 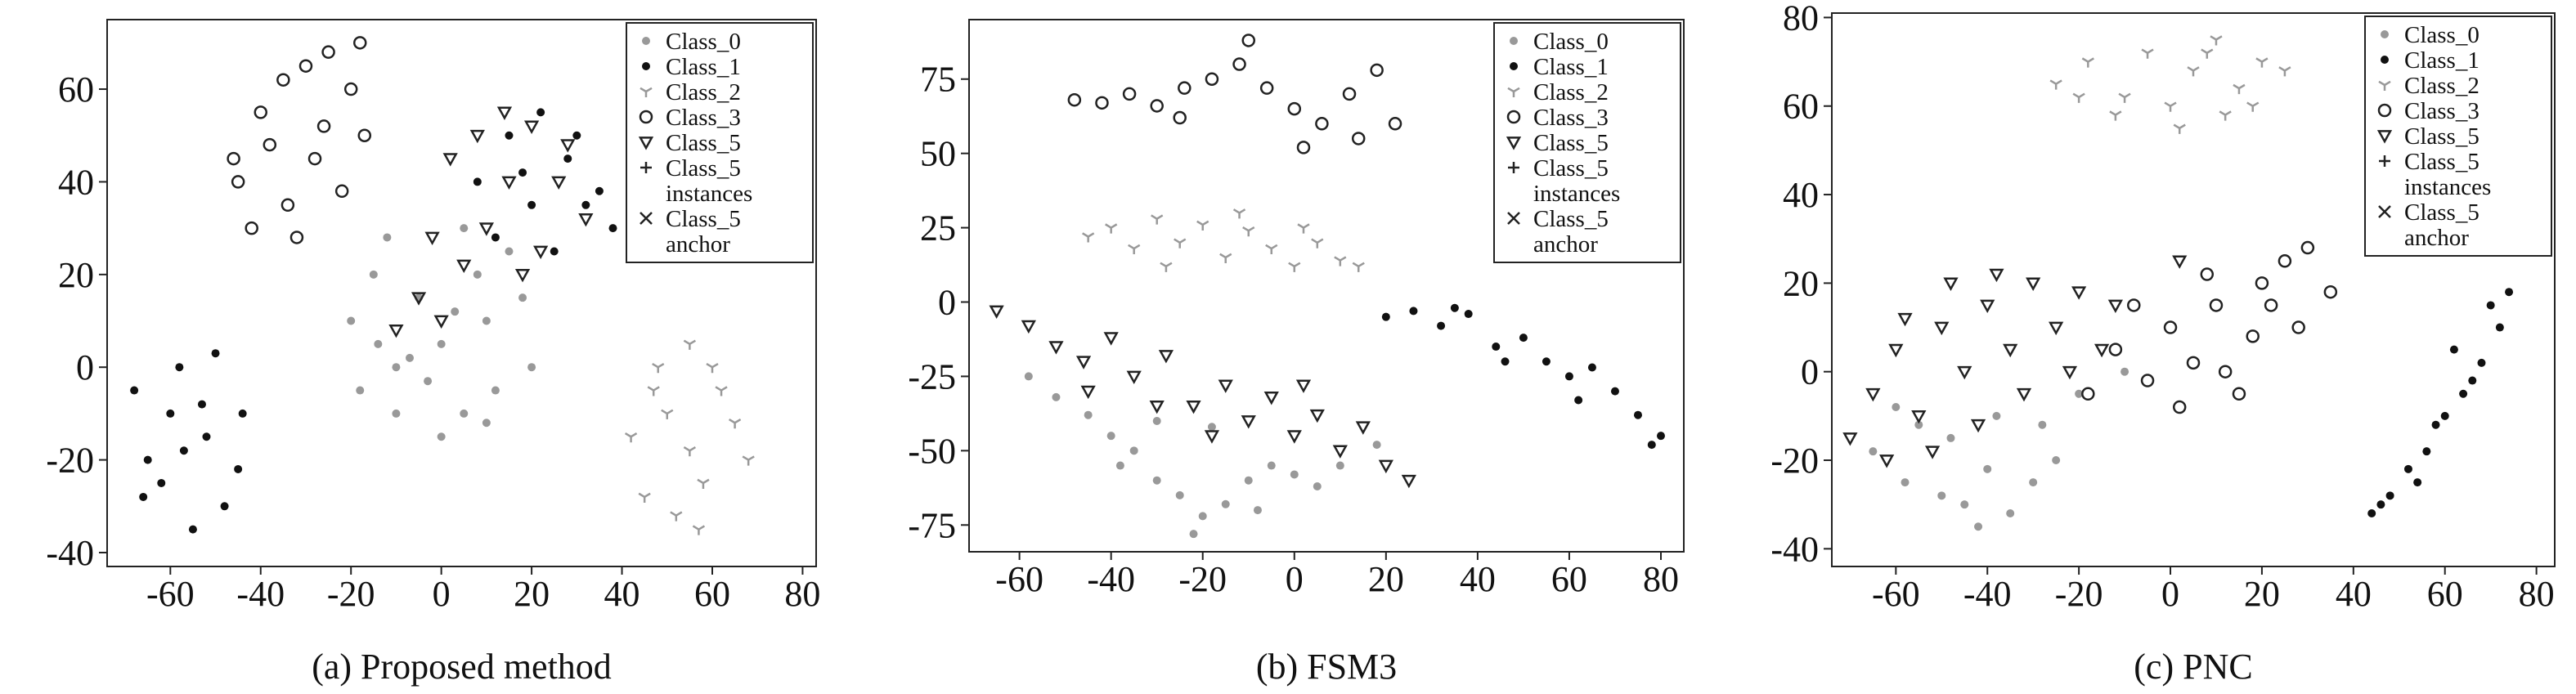 I want to click on legend-label: Class_5, so click(x=2442, y=137).